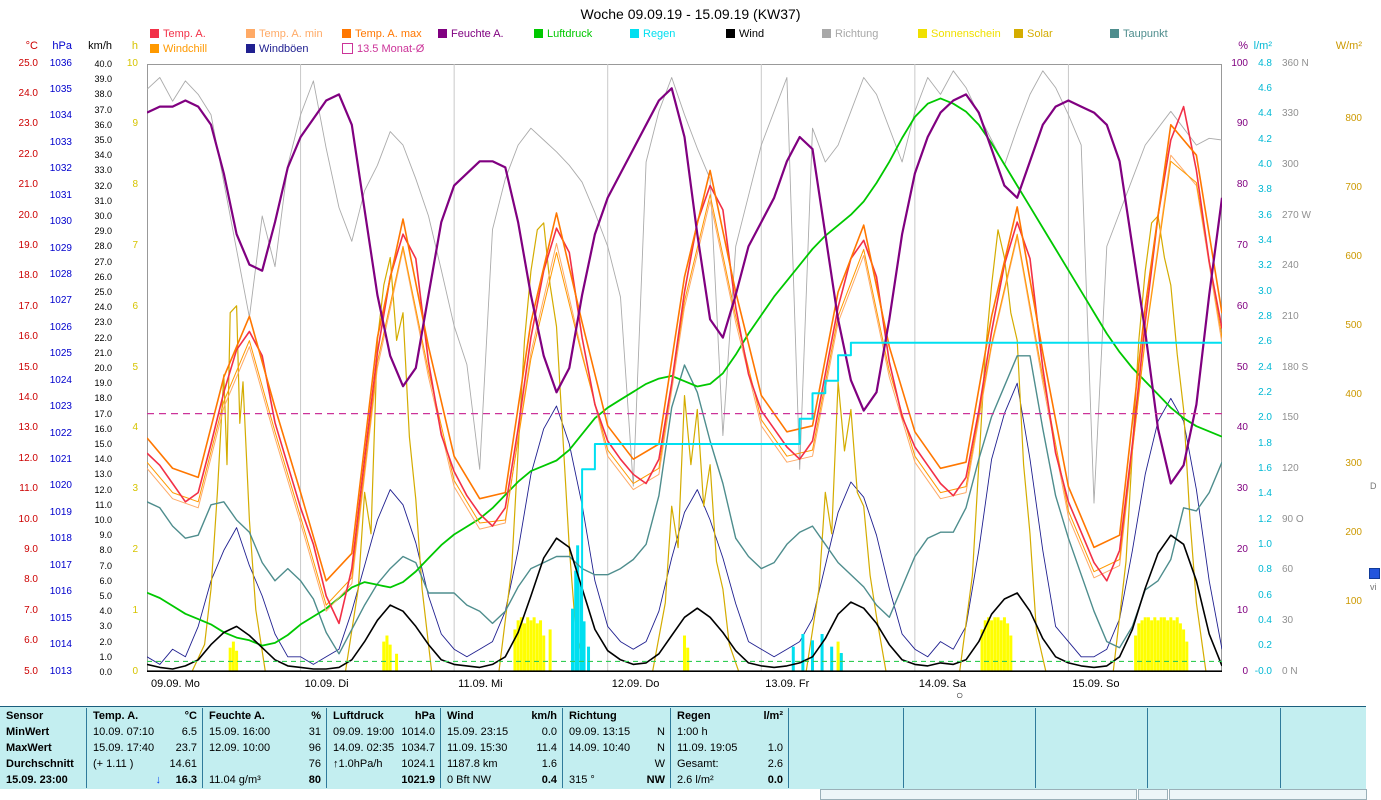  I want to click on axis-tick: 0.2, so click(1265, 646).